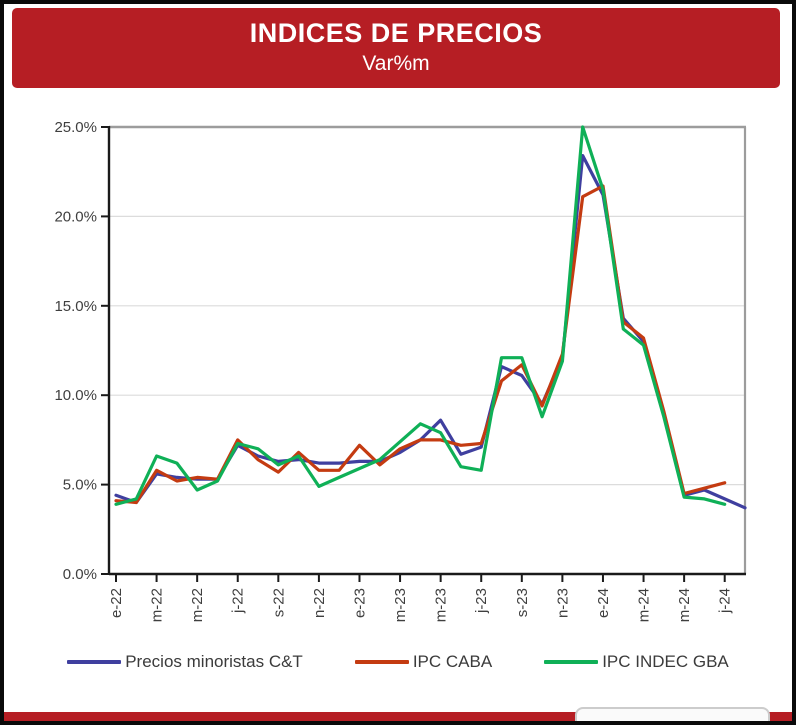  I want to click on chart-header-banner: INDICES DE PRECIOS Var%m, so click(396, 48).